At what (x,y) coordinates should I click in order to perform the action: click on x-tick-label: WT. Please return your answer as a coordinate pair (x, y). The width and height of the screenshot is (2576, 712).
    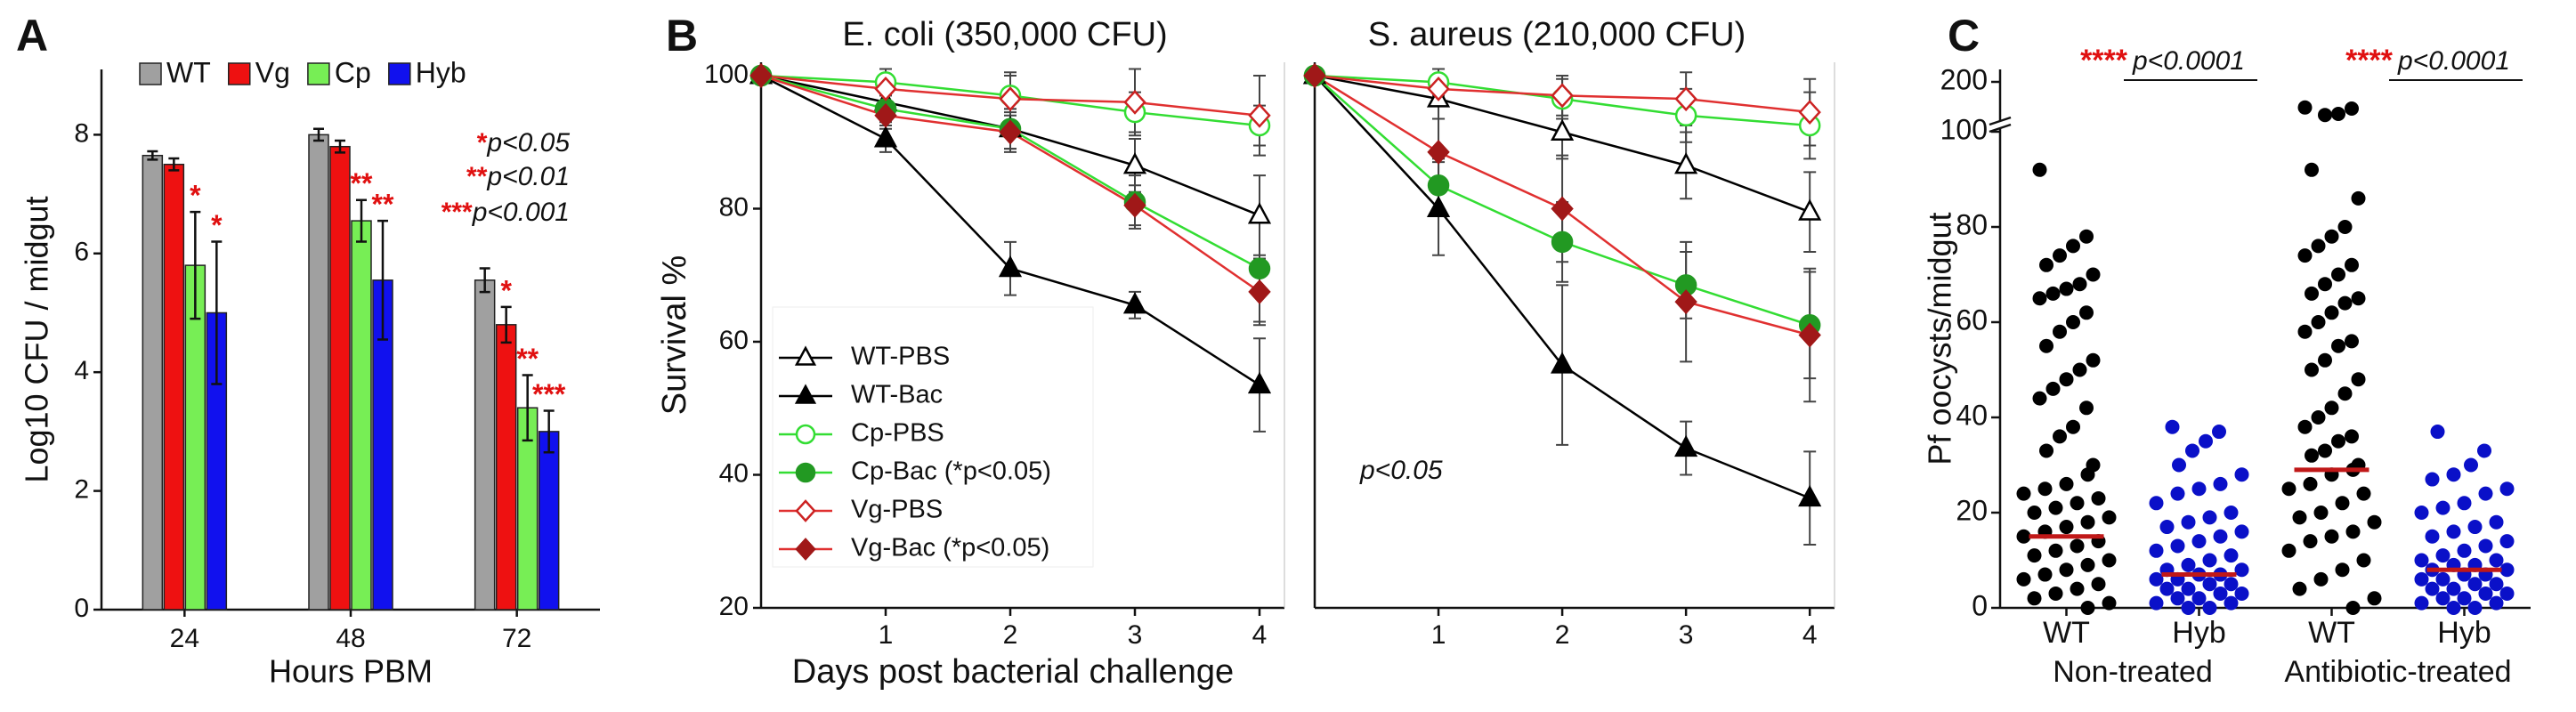
    Looking at the image, I should click on (2331, 633).